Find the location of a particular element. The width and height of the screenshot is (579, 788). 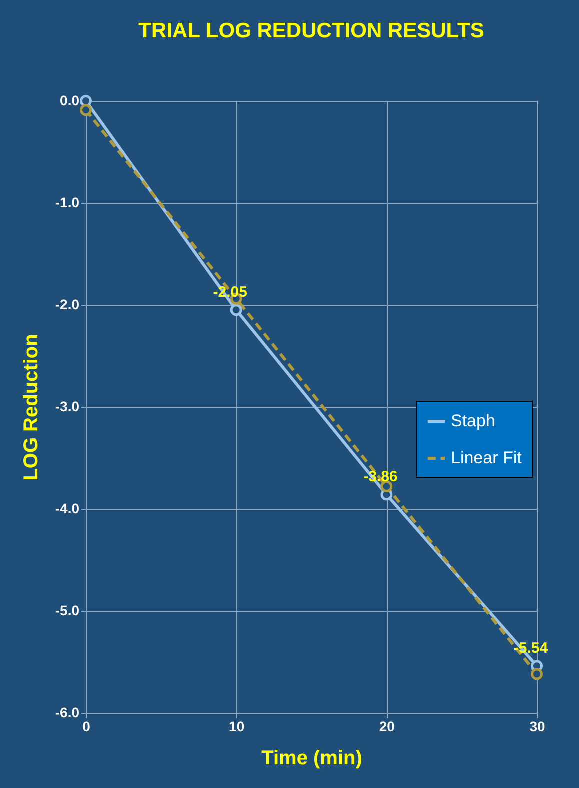

x-tick-label: 20 is located at coordinates (387, 726).